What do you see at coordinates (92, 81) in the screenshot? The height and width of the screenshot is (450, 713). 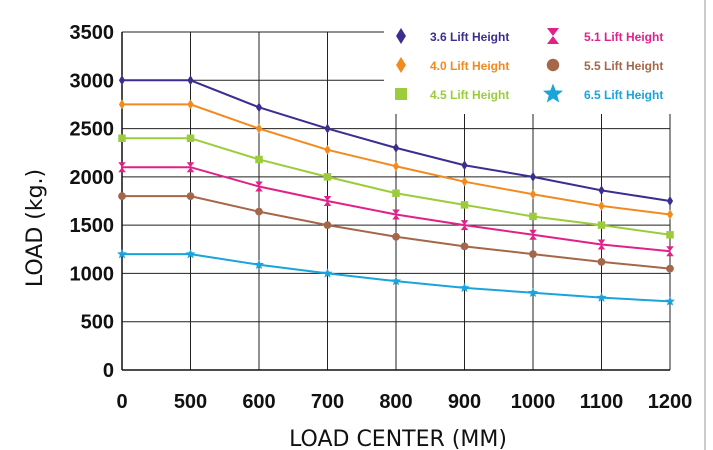 I see `y-tick-label: 3000` at bounding box center [92, 81].